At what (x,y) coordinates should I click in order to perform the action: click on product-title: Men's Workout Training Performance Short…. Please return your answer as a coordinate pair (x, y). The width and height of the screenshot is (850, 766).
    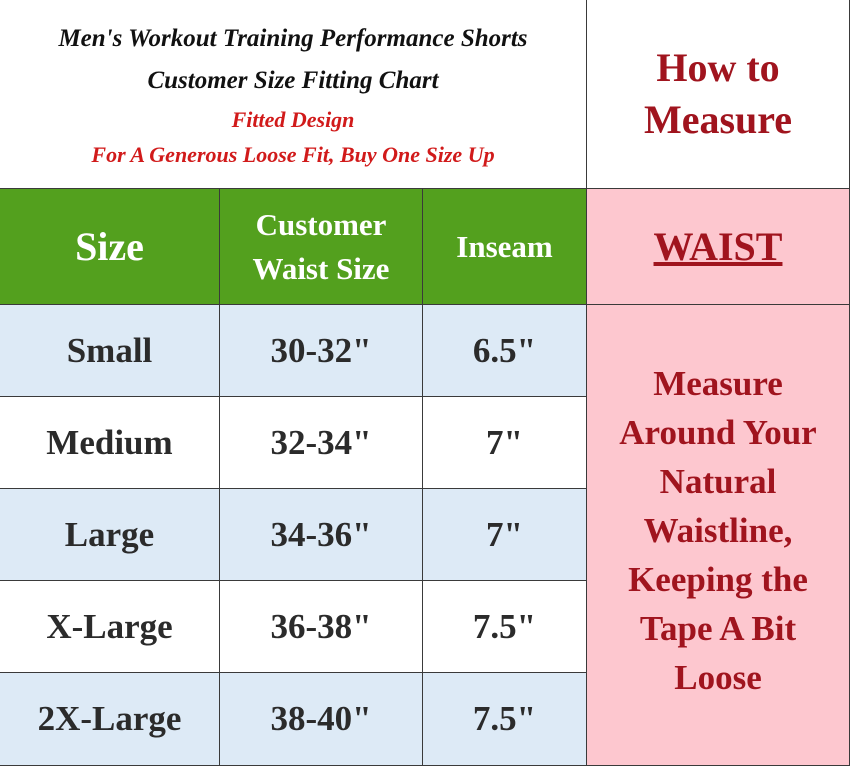
    Looking at the image, I should click on (293, 38).